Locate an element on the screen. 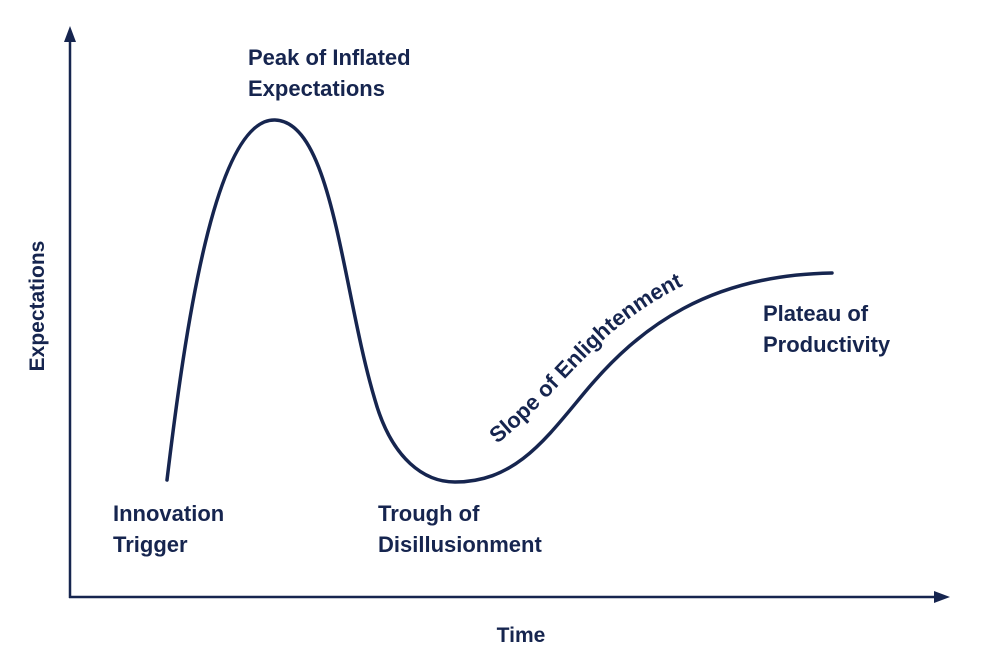  y-axis-arrow is located at coordinates (70, 34).